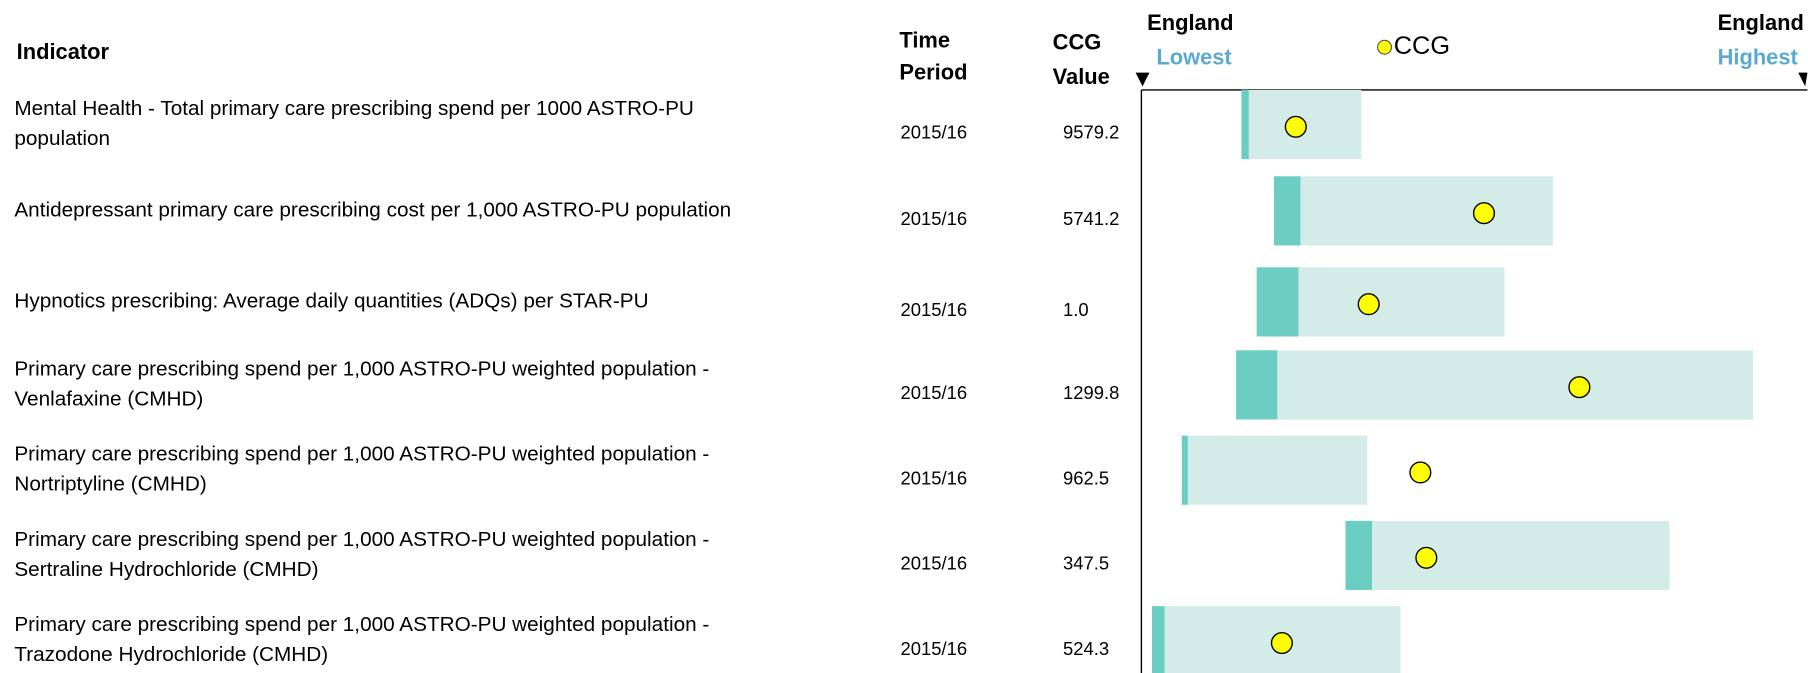  What do you see at coordinates (1142, 79) in the screenshot?
I see `lowest-arrow` at bounding box center [1142, 79].